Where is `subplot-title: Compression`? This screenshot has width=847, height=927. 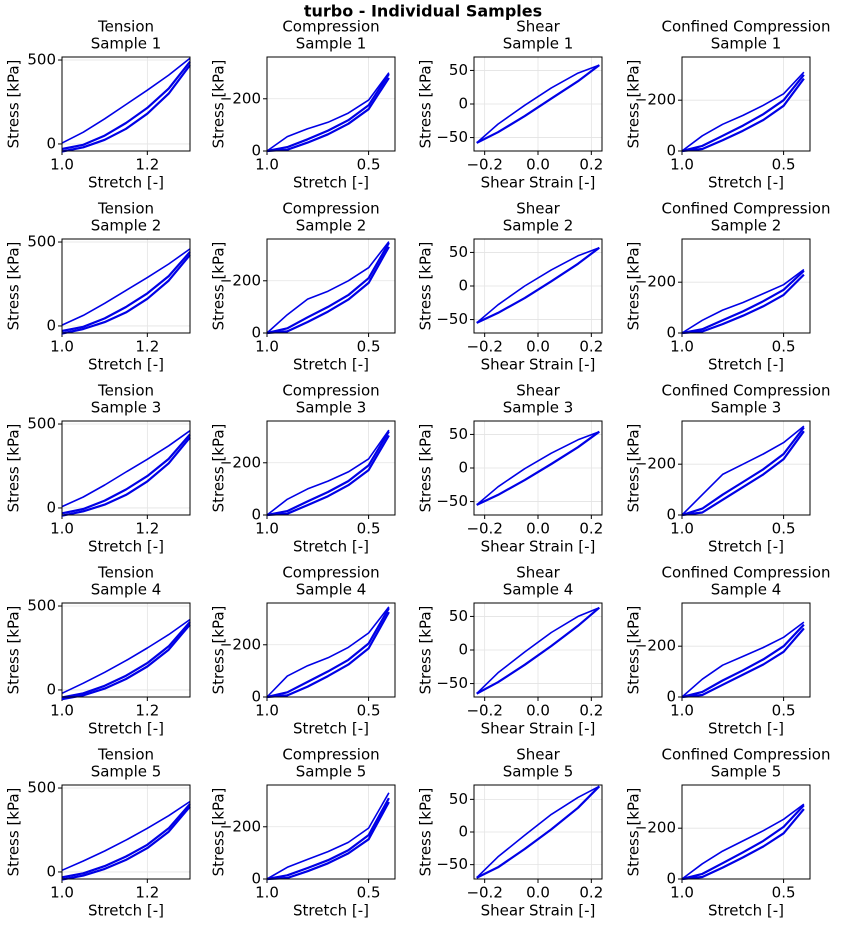 subplot-title: Compression is located at coordinates (330, 755).